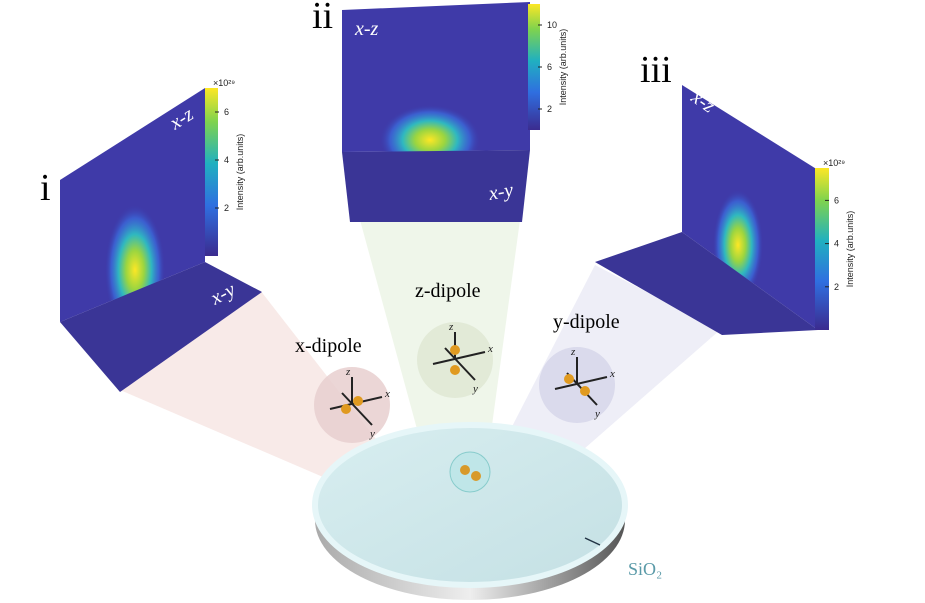 Image resolution: width=925 pixels, height=603 pixels. I want to click on panel-label: iii, so click(656, 70).